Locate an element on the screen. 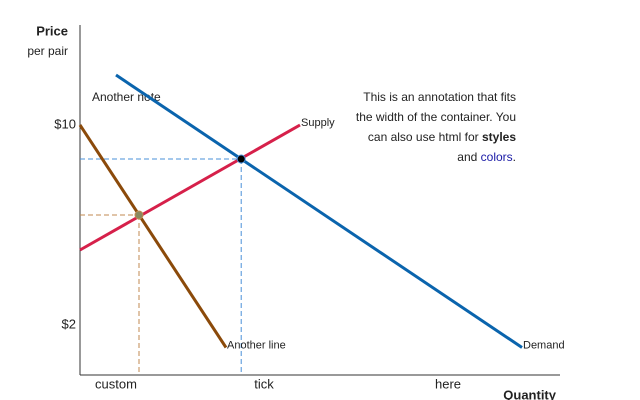  series-label: Another line is located at coordinates (256, 345).